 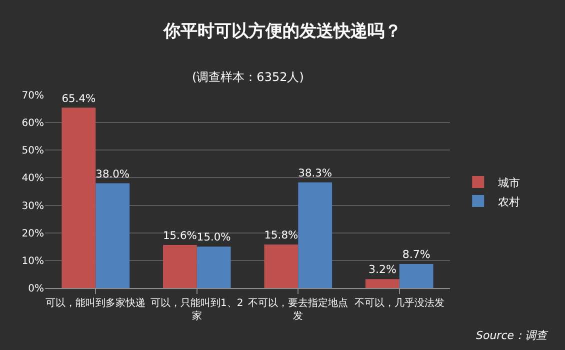 What do you see at coordinates (315, 173) in the screenshot?
I see `data-label: 38.3%` at bounding box center [315, 173].